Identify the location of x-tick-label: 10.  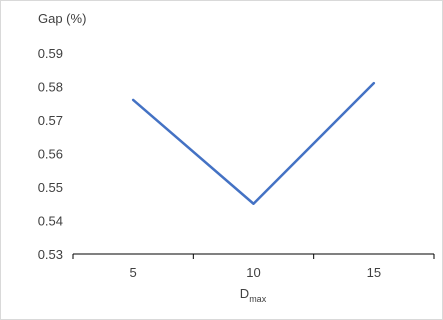
(253, 272).